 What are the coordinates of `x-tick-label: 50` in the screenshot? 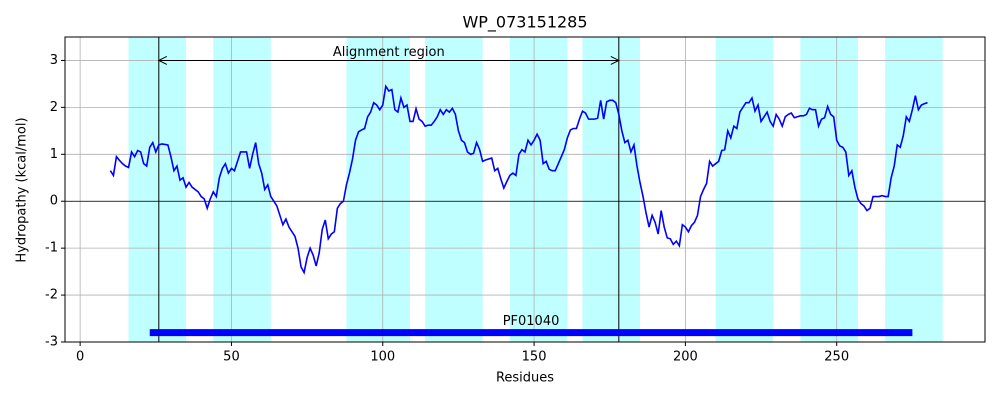 It's located at (231, 357).